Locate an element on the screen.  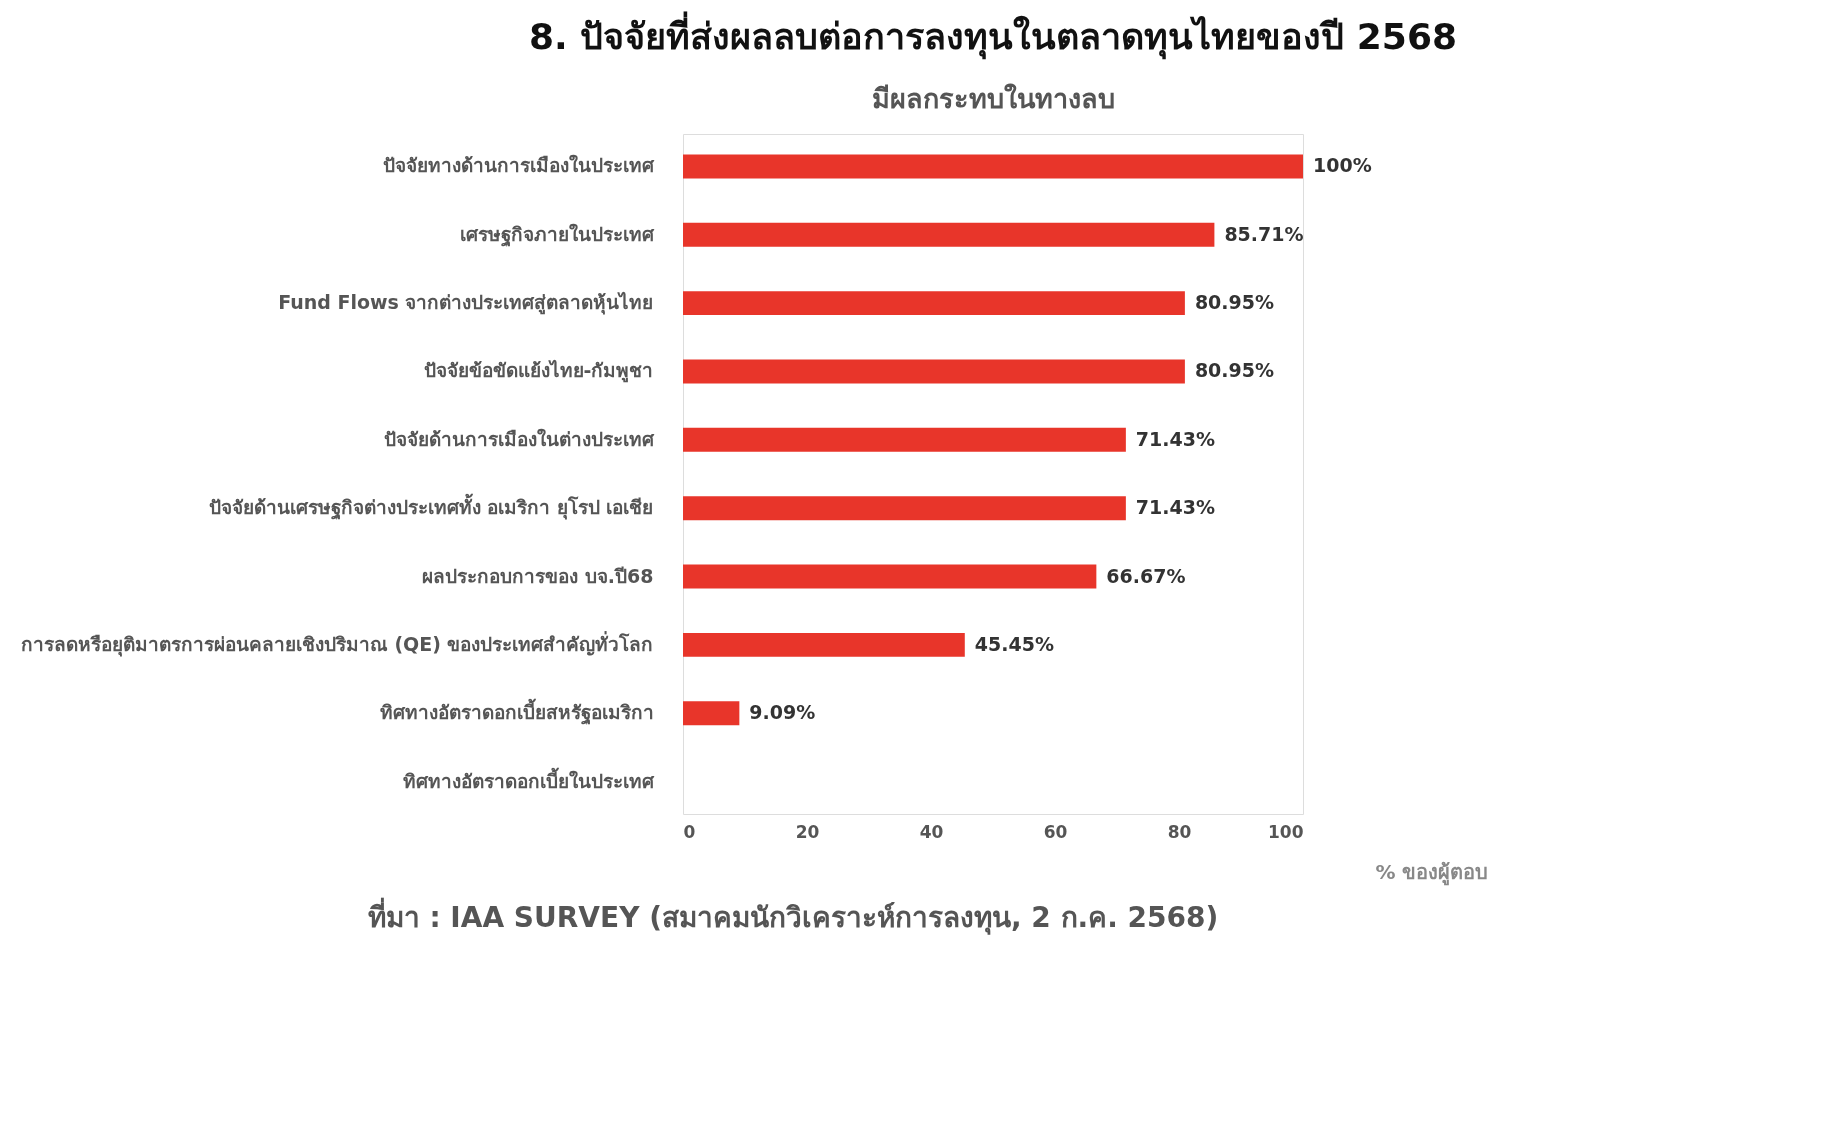
data-label: 66.67% is located at coordinates (1146, 575).